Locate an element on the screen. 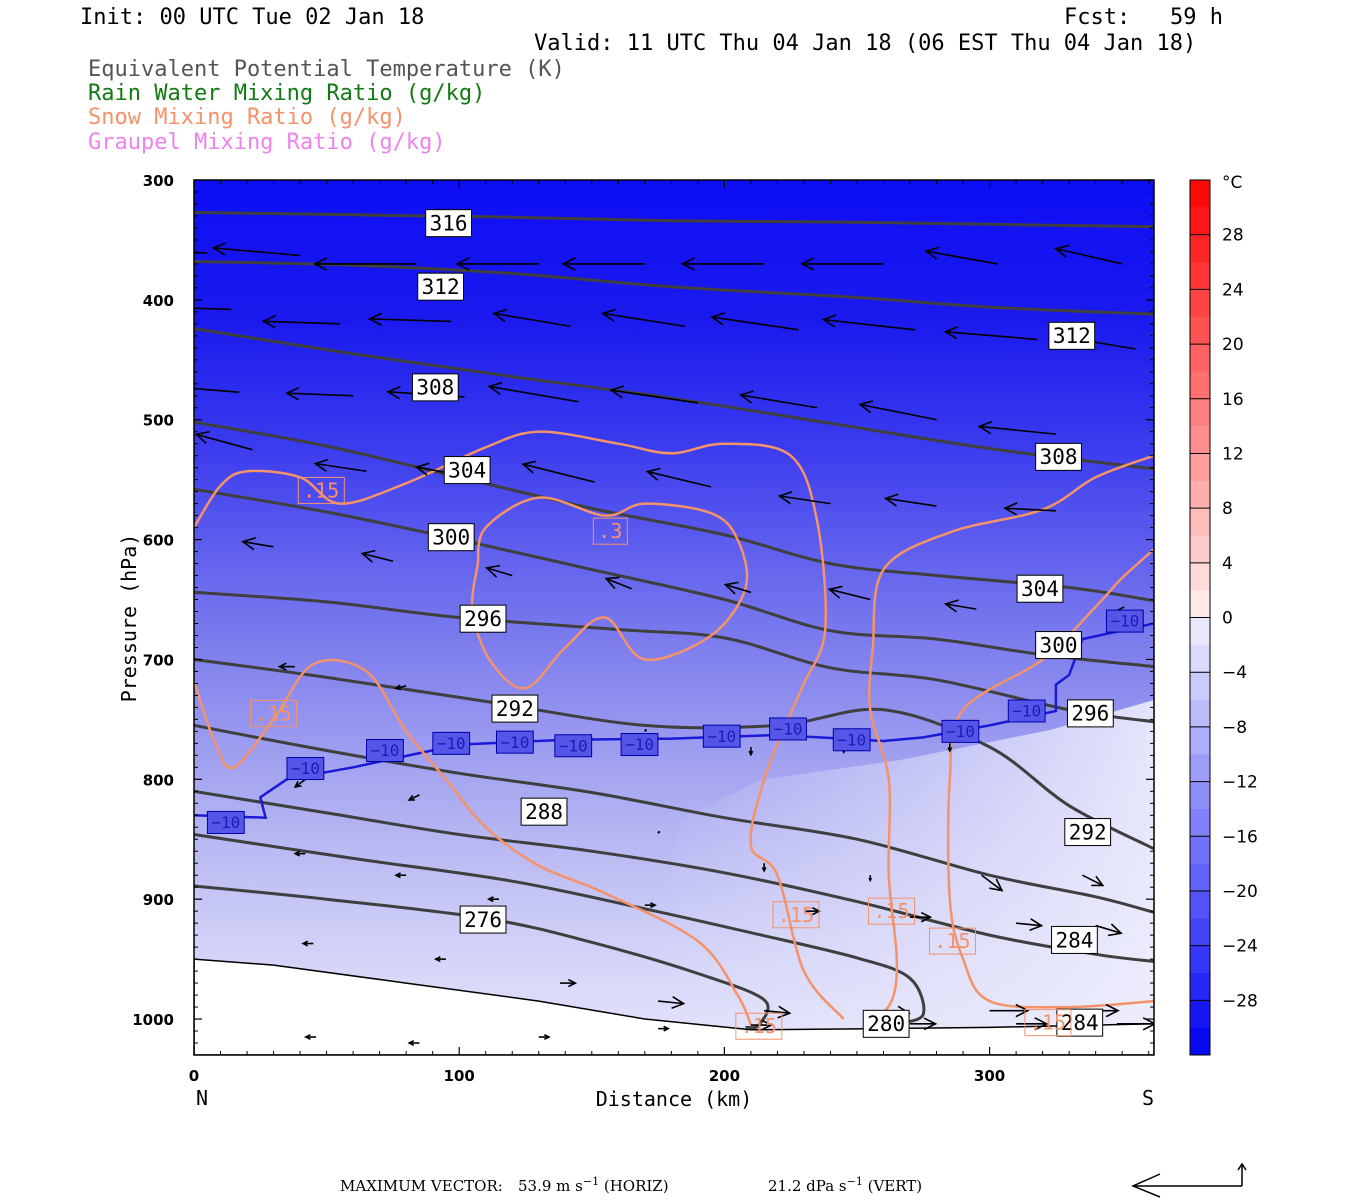 Image resolution: width=1350 pixels, height=1200 pixels. colorbar-label: 8 is located at coordinates (1227, 509).